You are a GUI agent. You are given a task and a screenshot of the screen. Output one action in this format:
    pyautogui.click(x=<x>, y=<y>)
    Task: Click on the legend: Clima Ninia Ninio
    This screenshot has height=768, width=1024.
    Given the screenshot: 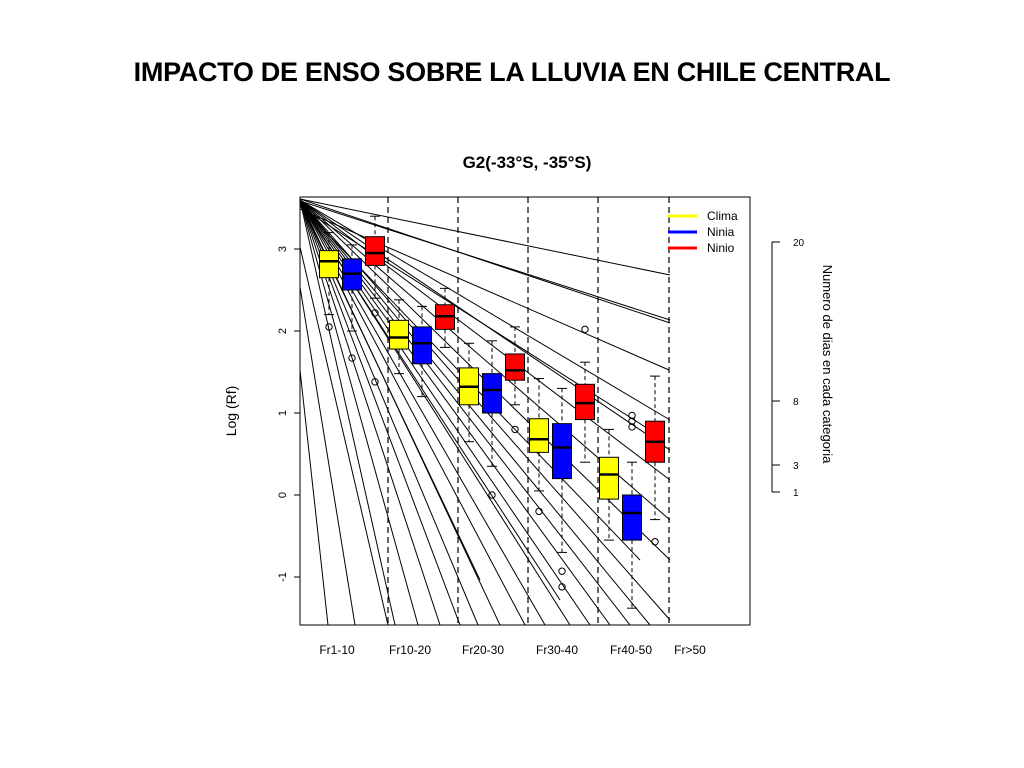 What is the action you would take?
    pyautogui.click(x=703, y=232)
    